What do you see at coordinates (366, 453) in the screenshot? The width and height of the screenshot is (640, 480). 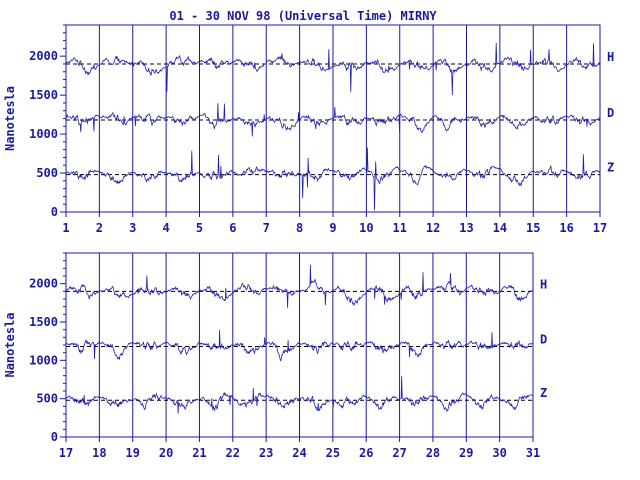 I see `x-tick-label: 26` at bounding box center [366, 453].